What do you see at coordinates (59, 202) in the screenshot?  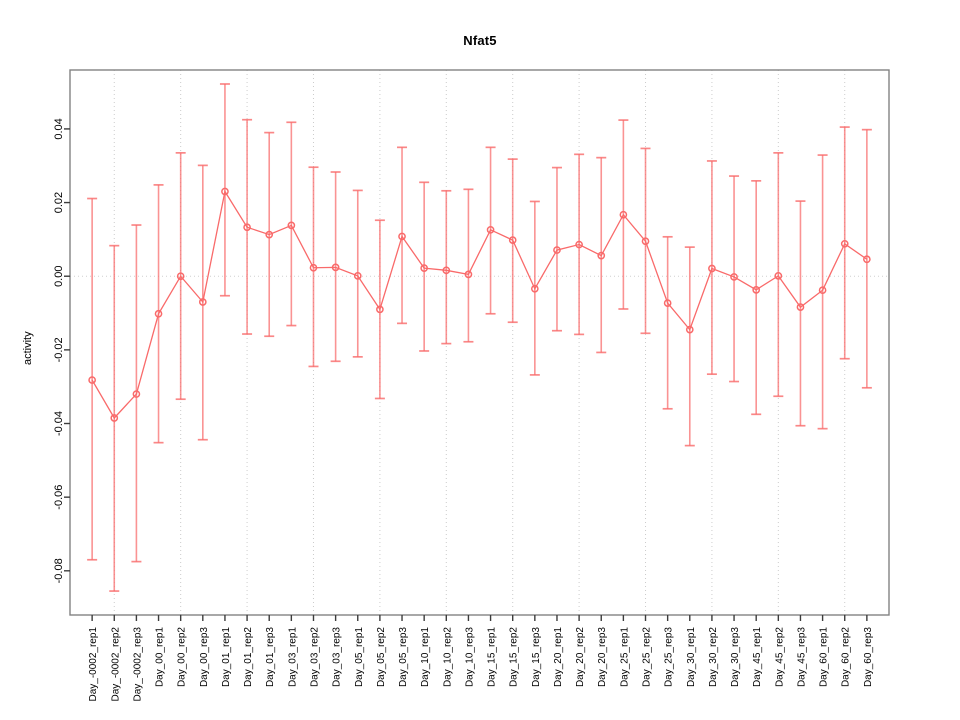 I see `y-axis-tick-label: 0.02` at bounding box center [59, 202].